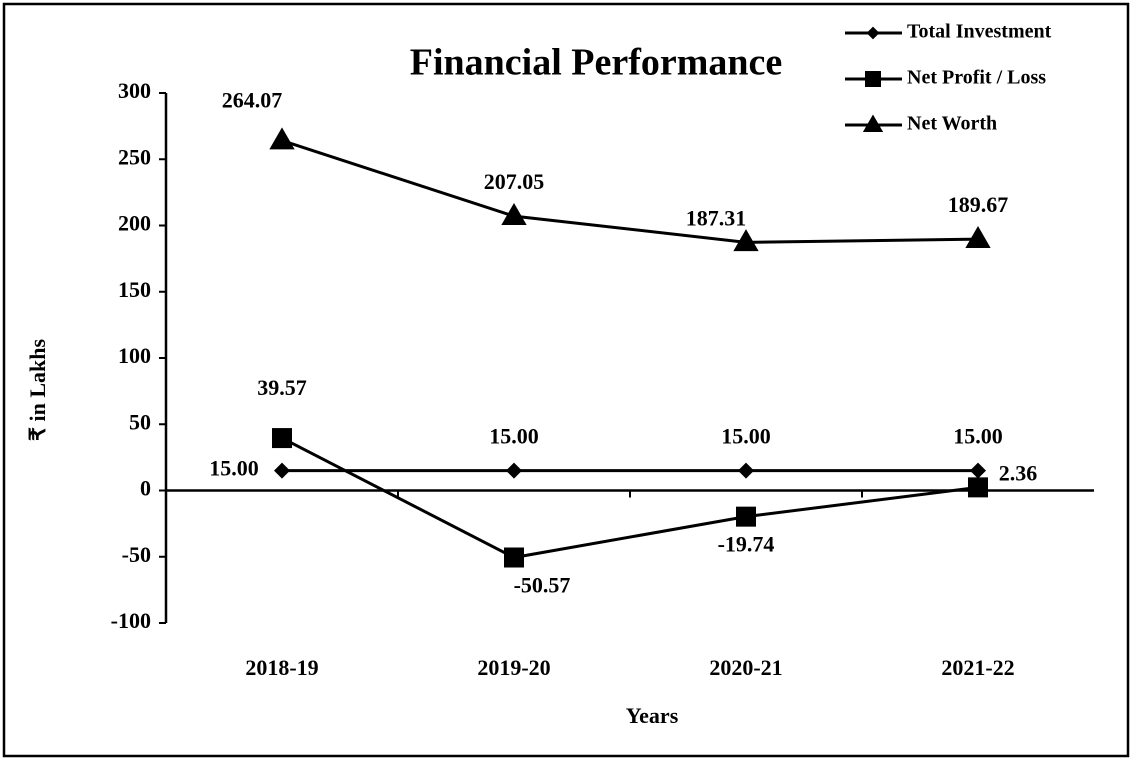 The height and width of the screenshot is (763, 1133). Describe the element at coordinates (979, 32) in the screenshot. I see `legend-label: Total Investment` at that location.